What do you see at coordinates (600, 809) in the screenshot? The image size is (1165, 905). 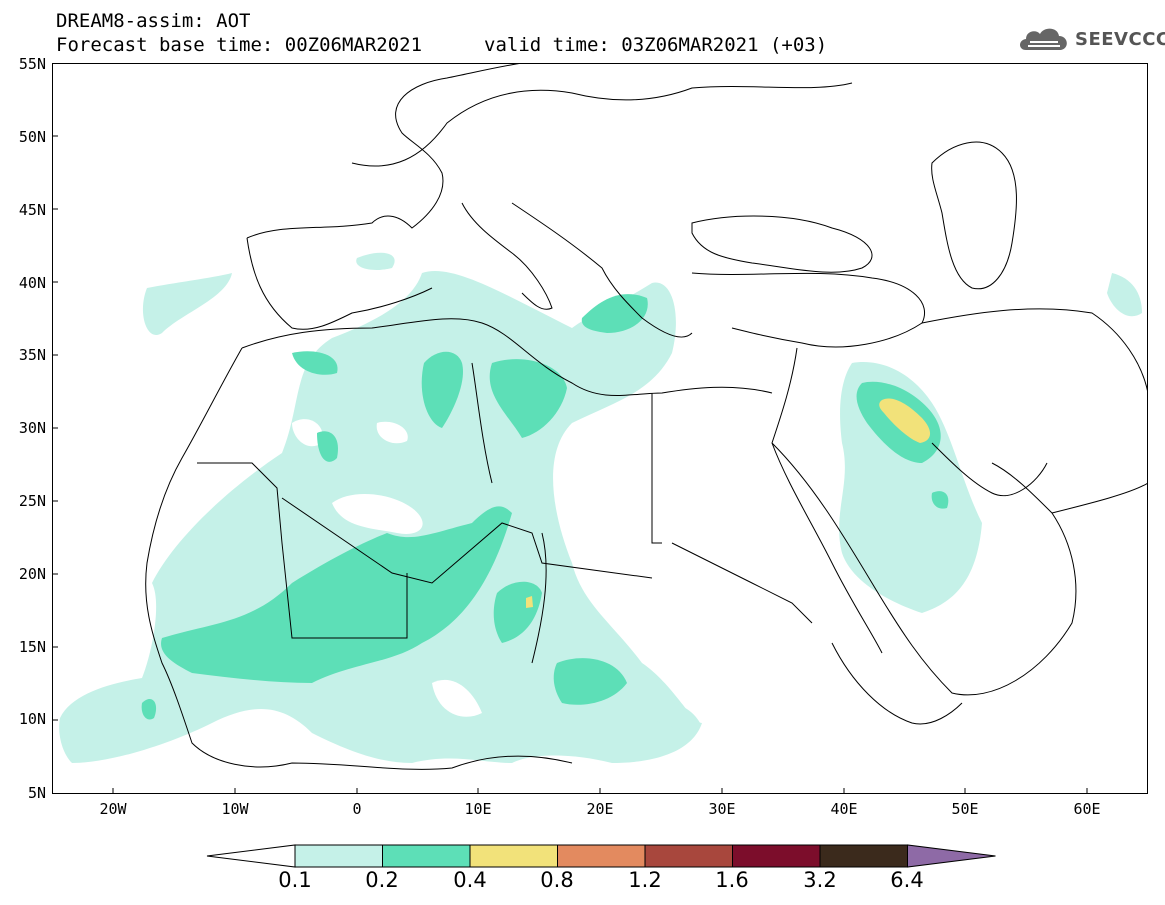 I see `lon-label: 20E` at bounding box center [600, 809].